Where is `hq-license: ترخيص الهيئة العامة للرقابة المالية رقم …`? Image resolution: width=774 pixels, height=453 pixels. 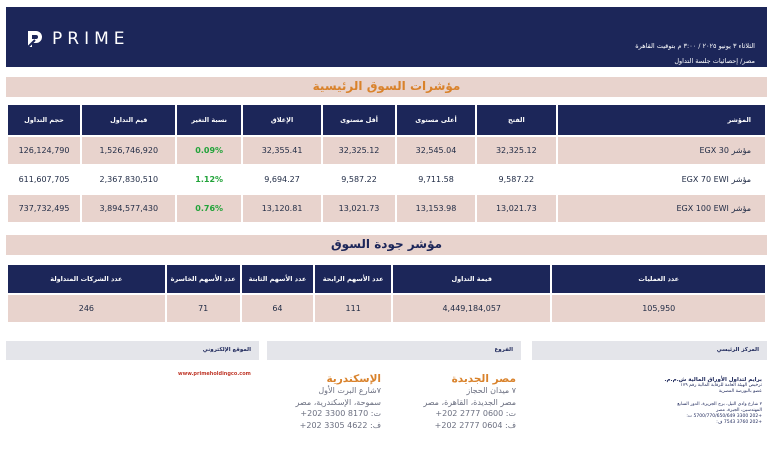 hq-license: ترخيص الهيئة العامة للرقابة المالية رقم … is located at coordinates (721, 385).